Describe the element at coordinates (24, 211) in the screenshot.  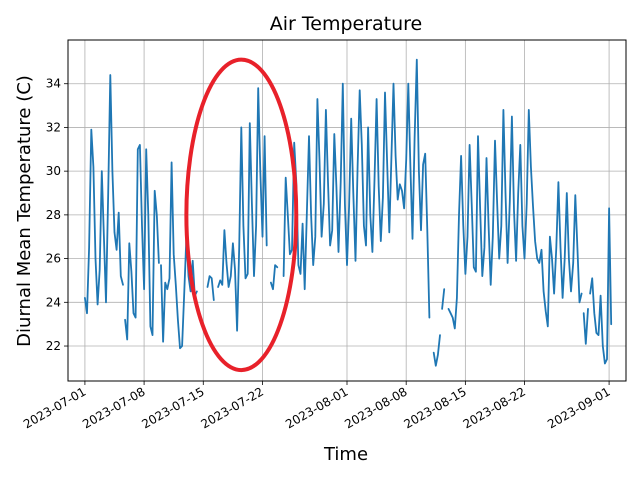
I see `y-axis-title: Diurnal Mean Temperature (C)` at that location.